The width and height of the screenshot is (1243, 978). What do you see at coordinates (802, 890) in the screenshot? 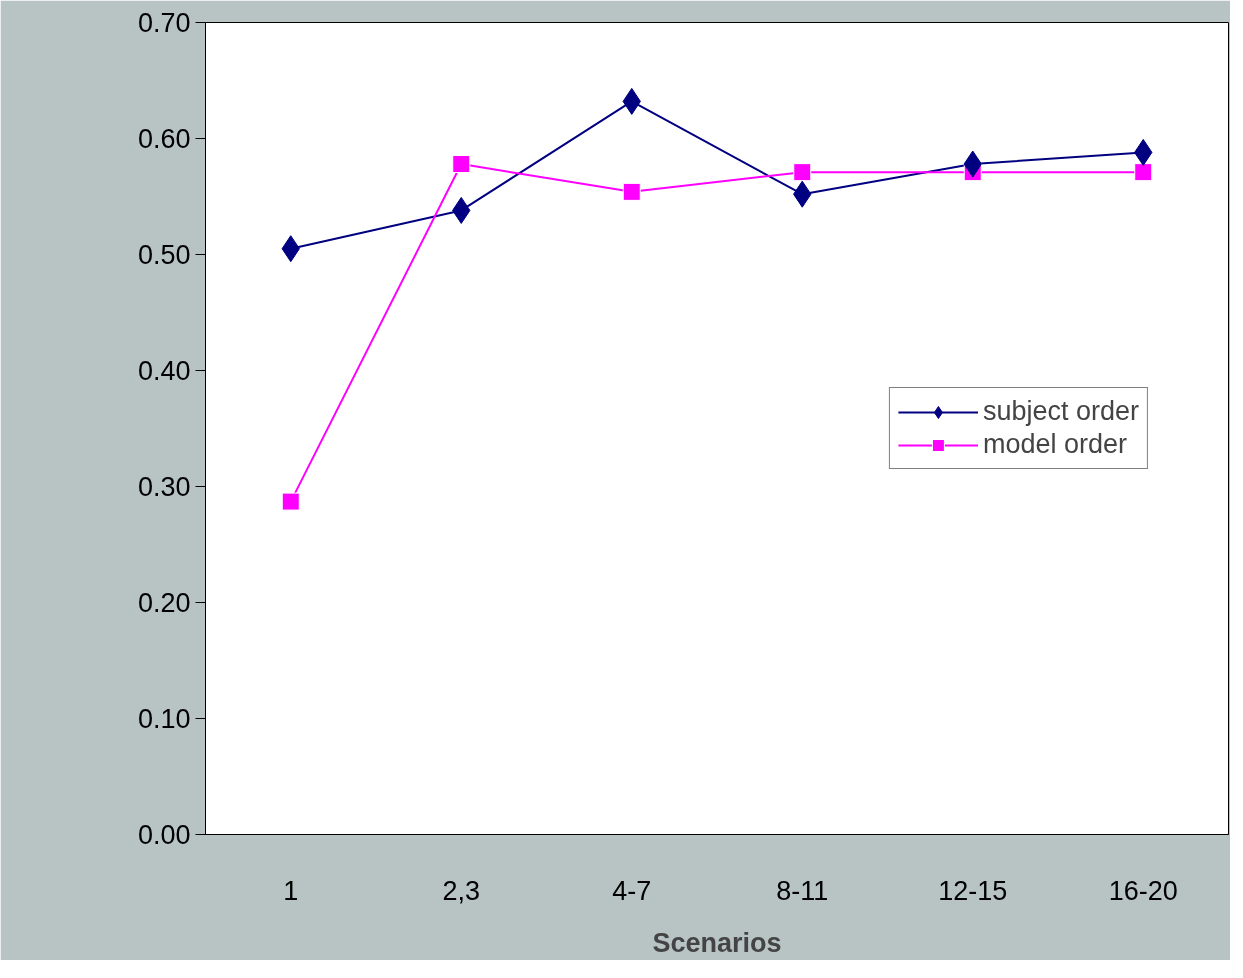
I see `x-tick-label: 8-11` at bounding box center [802, 890].